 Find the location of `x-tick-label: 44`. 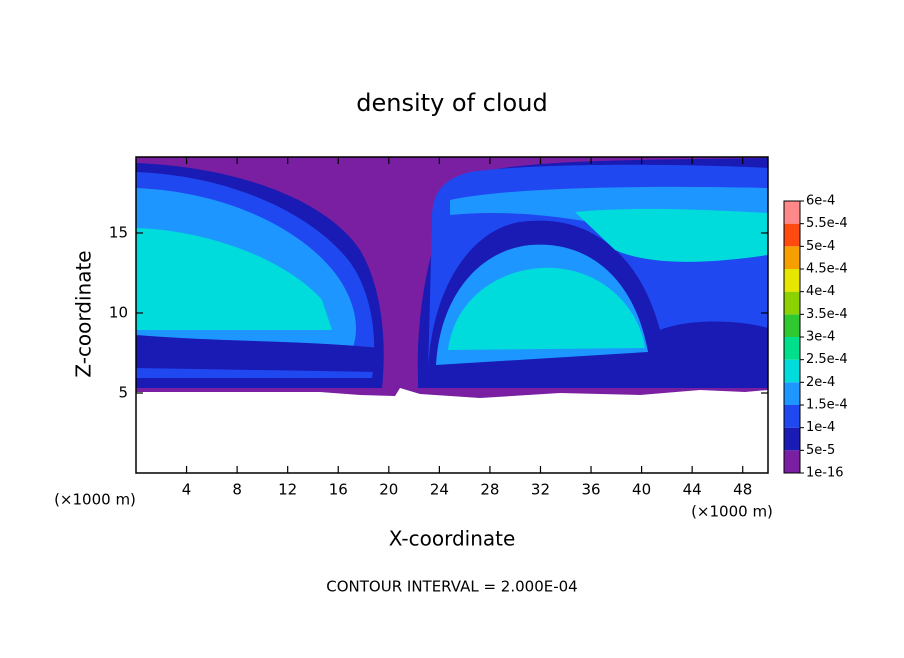

x-tick-label: 44 is located at coordinates (692, 490).